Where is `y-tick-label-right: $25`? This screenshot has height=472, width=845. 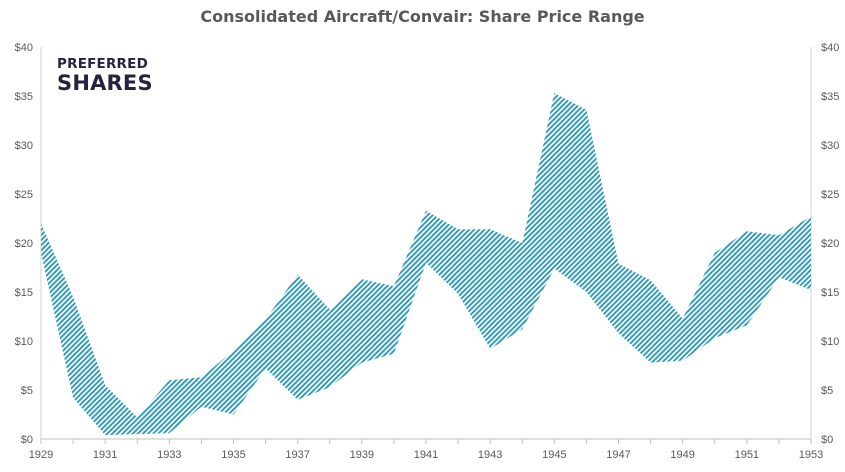
y-tick-label-right: $25 is located at coordinates (830, 195).